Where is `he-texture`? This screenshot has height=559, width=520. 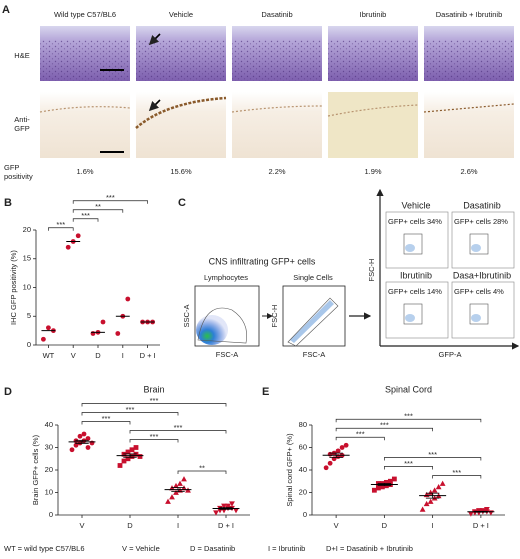 he-texture is located at coordinates (469, 60).